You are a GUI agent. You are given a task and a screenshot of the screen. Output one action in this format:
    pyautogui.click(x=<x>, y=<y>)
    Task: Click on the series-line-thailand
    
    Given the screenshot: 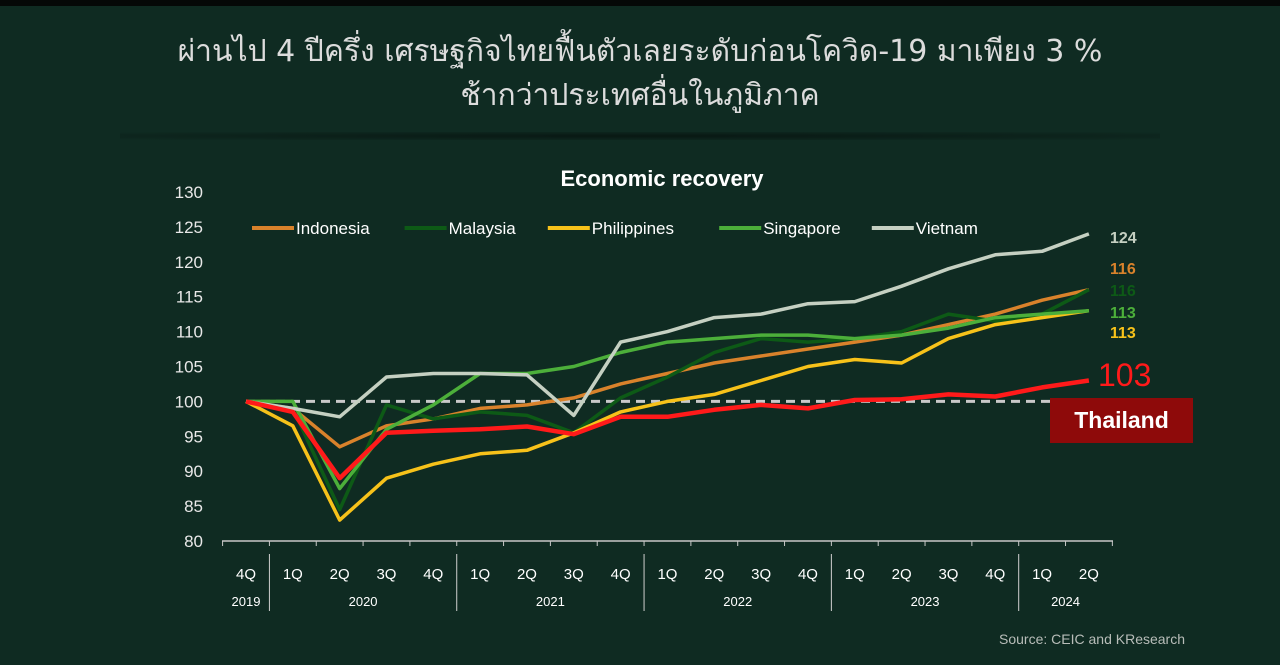 What is the action you would take?
    pyautogui.click(x=667, y=429)
    